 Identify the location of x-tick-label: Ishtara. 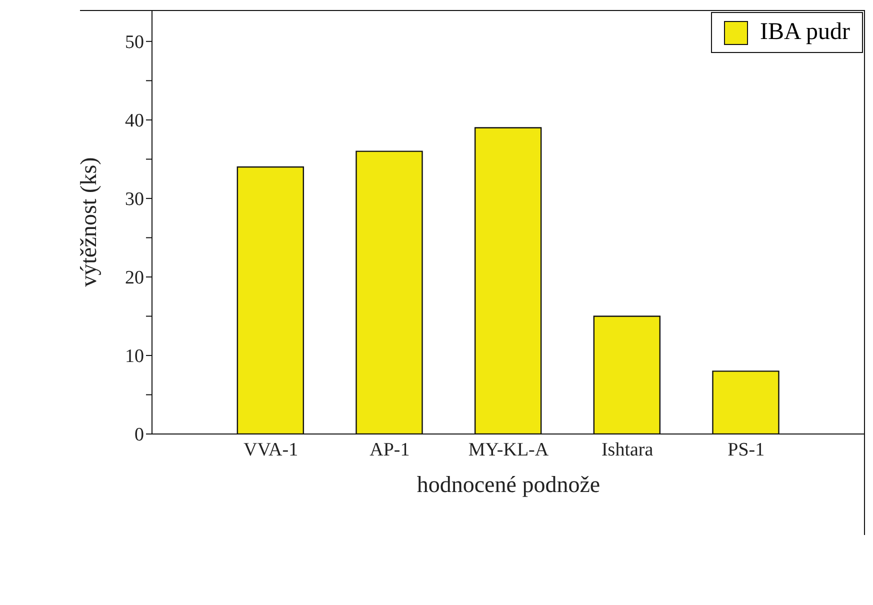
(627, 449).